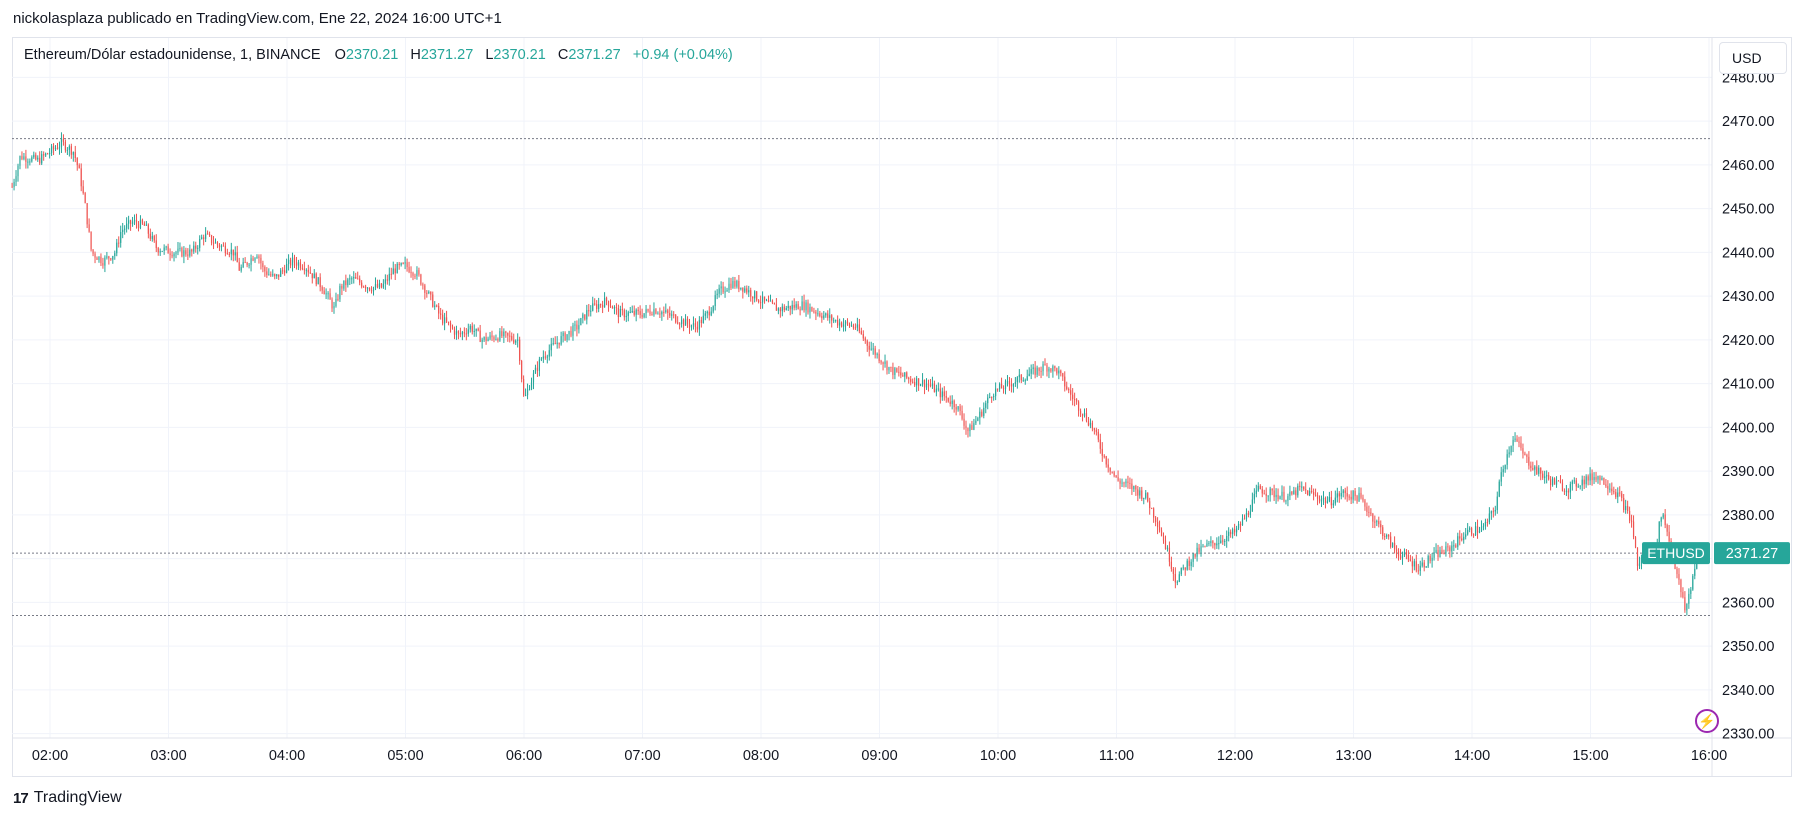 This screenshot has height=823, width=1806. I want to click on flash-icon: ⚡, so click(1707, 721).